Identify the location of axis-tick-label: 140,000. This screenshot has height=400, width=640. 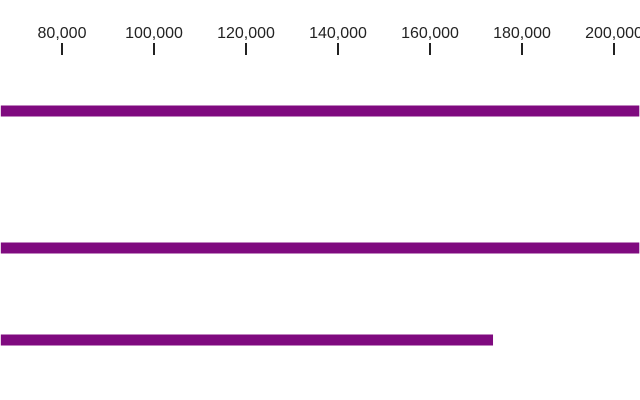
(338, 33).